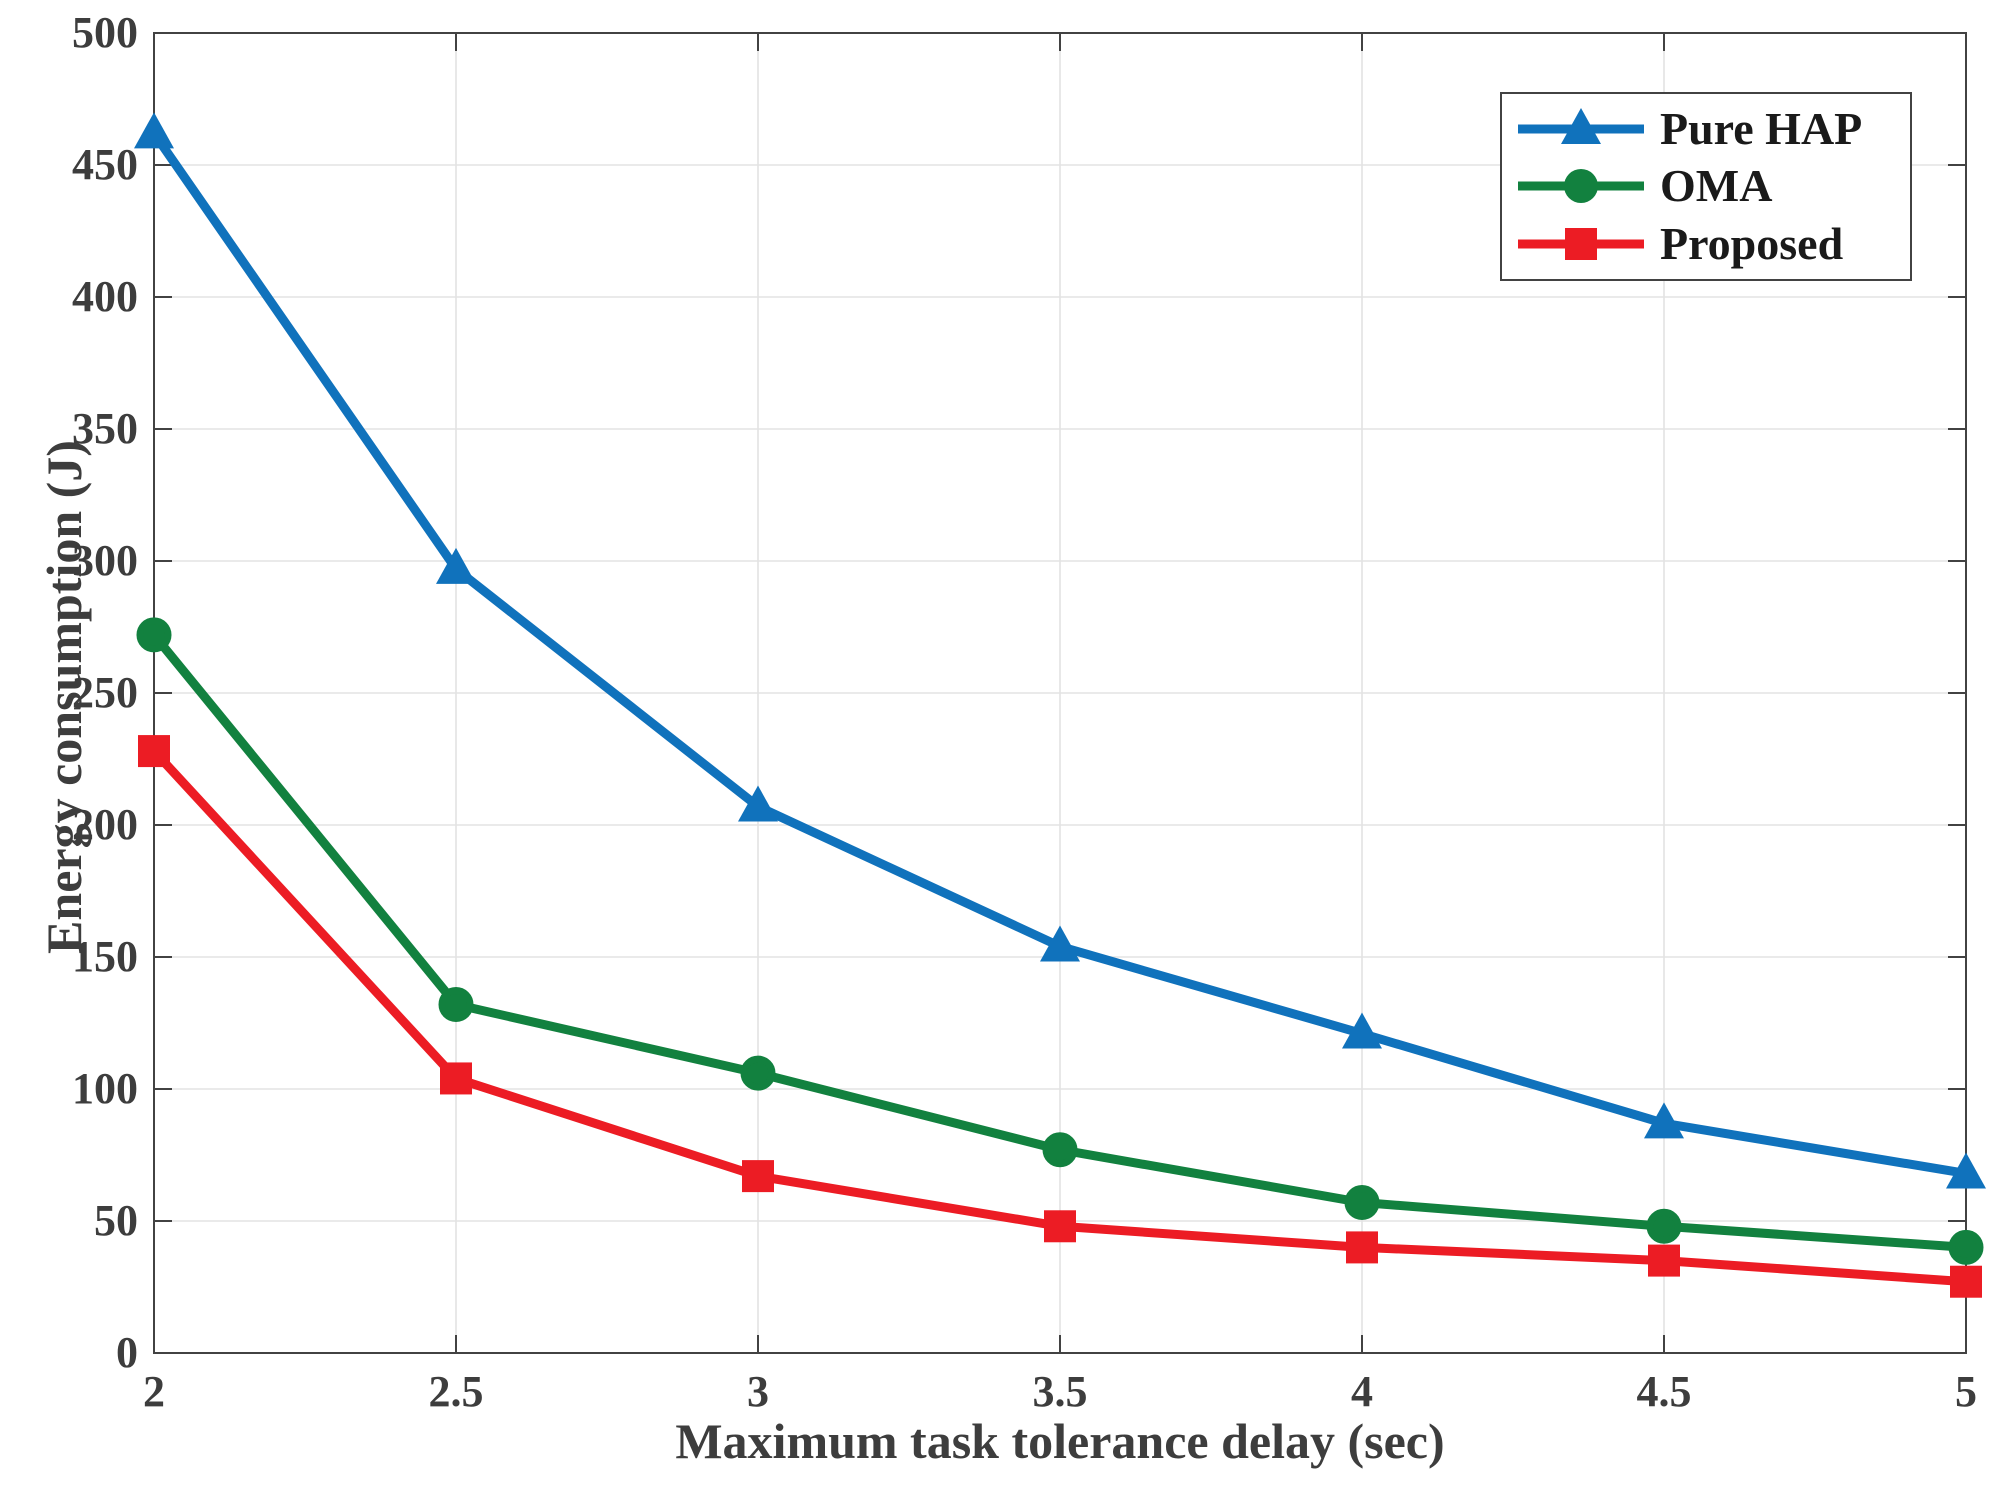  What do you see at coordinates (1966, 1391) in the screenshot?
I see `x-tick-label: 5` at bounding box center [1966, 1391].